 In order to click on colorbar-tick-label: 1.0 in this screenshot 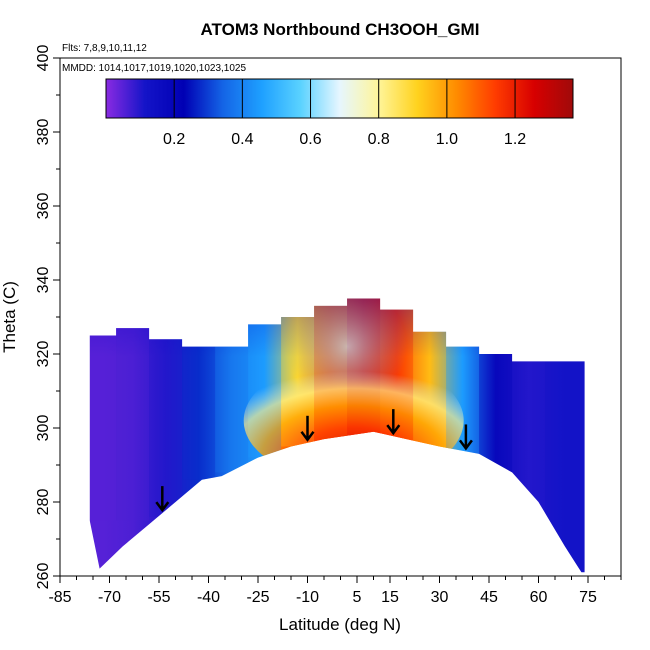, I will do `click(447, 139)`.